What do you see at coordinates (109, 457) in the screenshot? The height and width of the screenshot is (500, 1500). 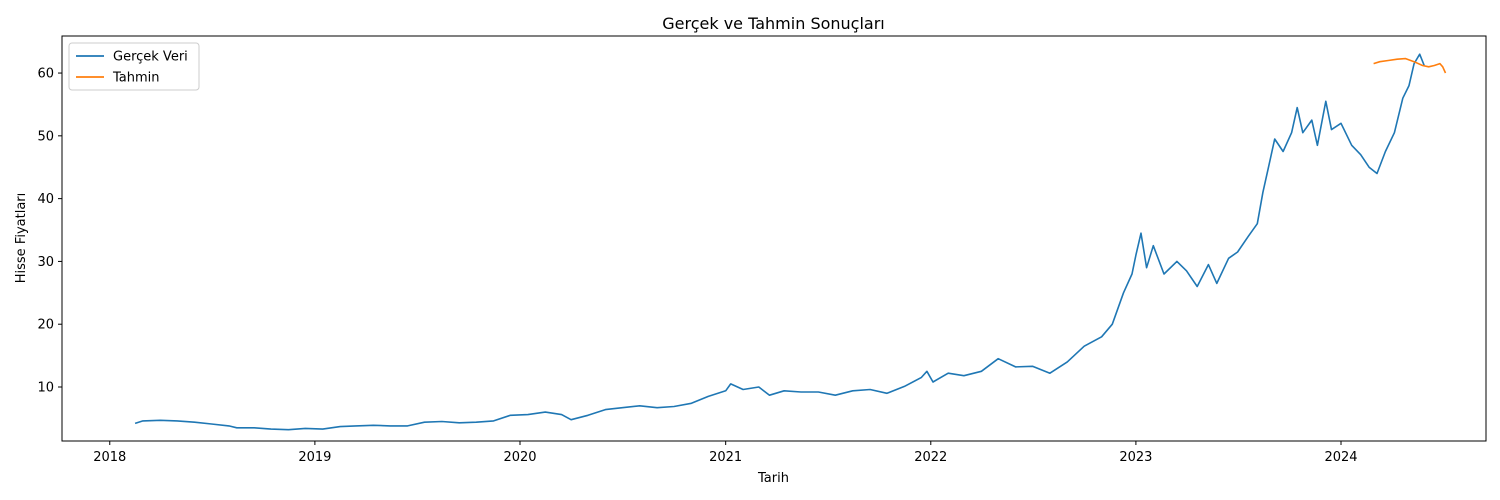 I see `x-tick-label: 2018` at bounding box center [109, 457].